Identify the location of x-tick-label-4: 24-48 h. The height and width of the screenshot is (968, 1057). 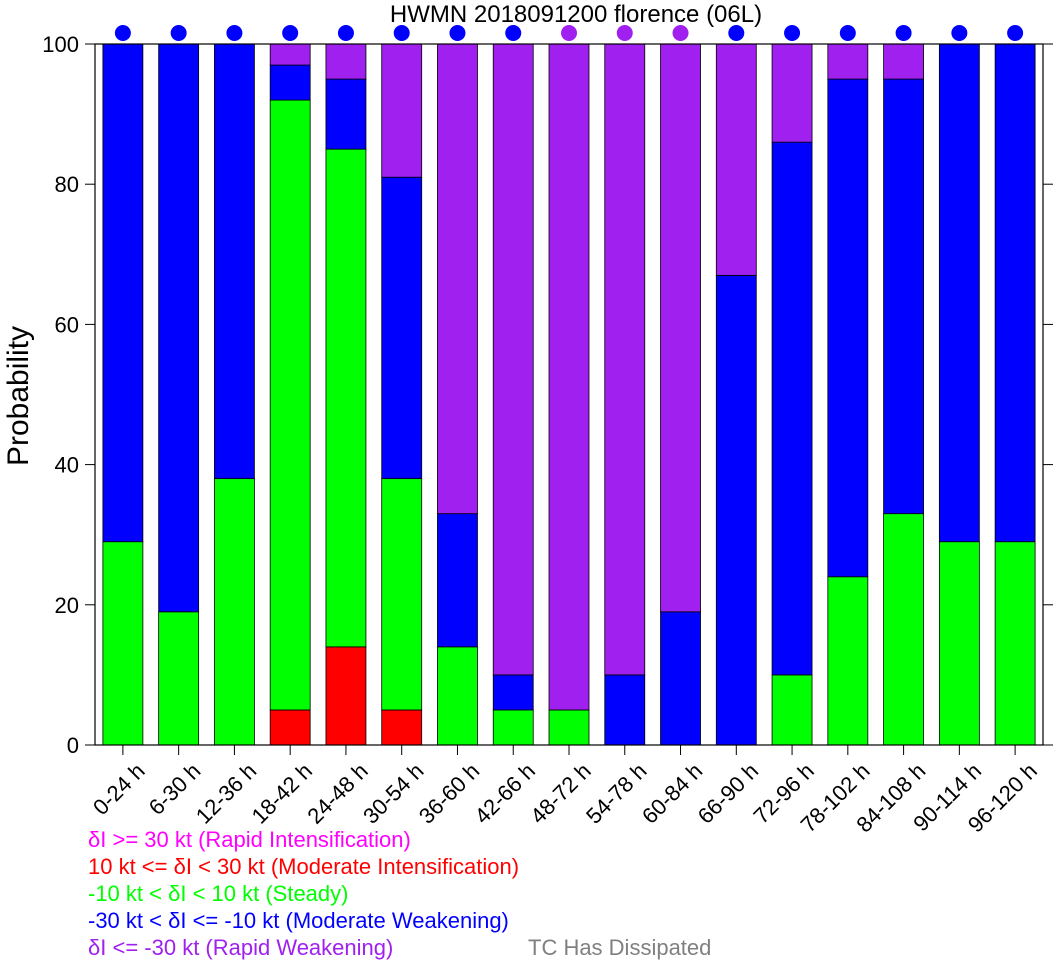
(337, 793).